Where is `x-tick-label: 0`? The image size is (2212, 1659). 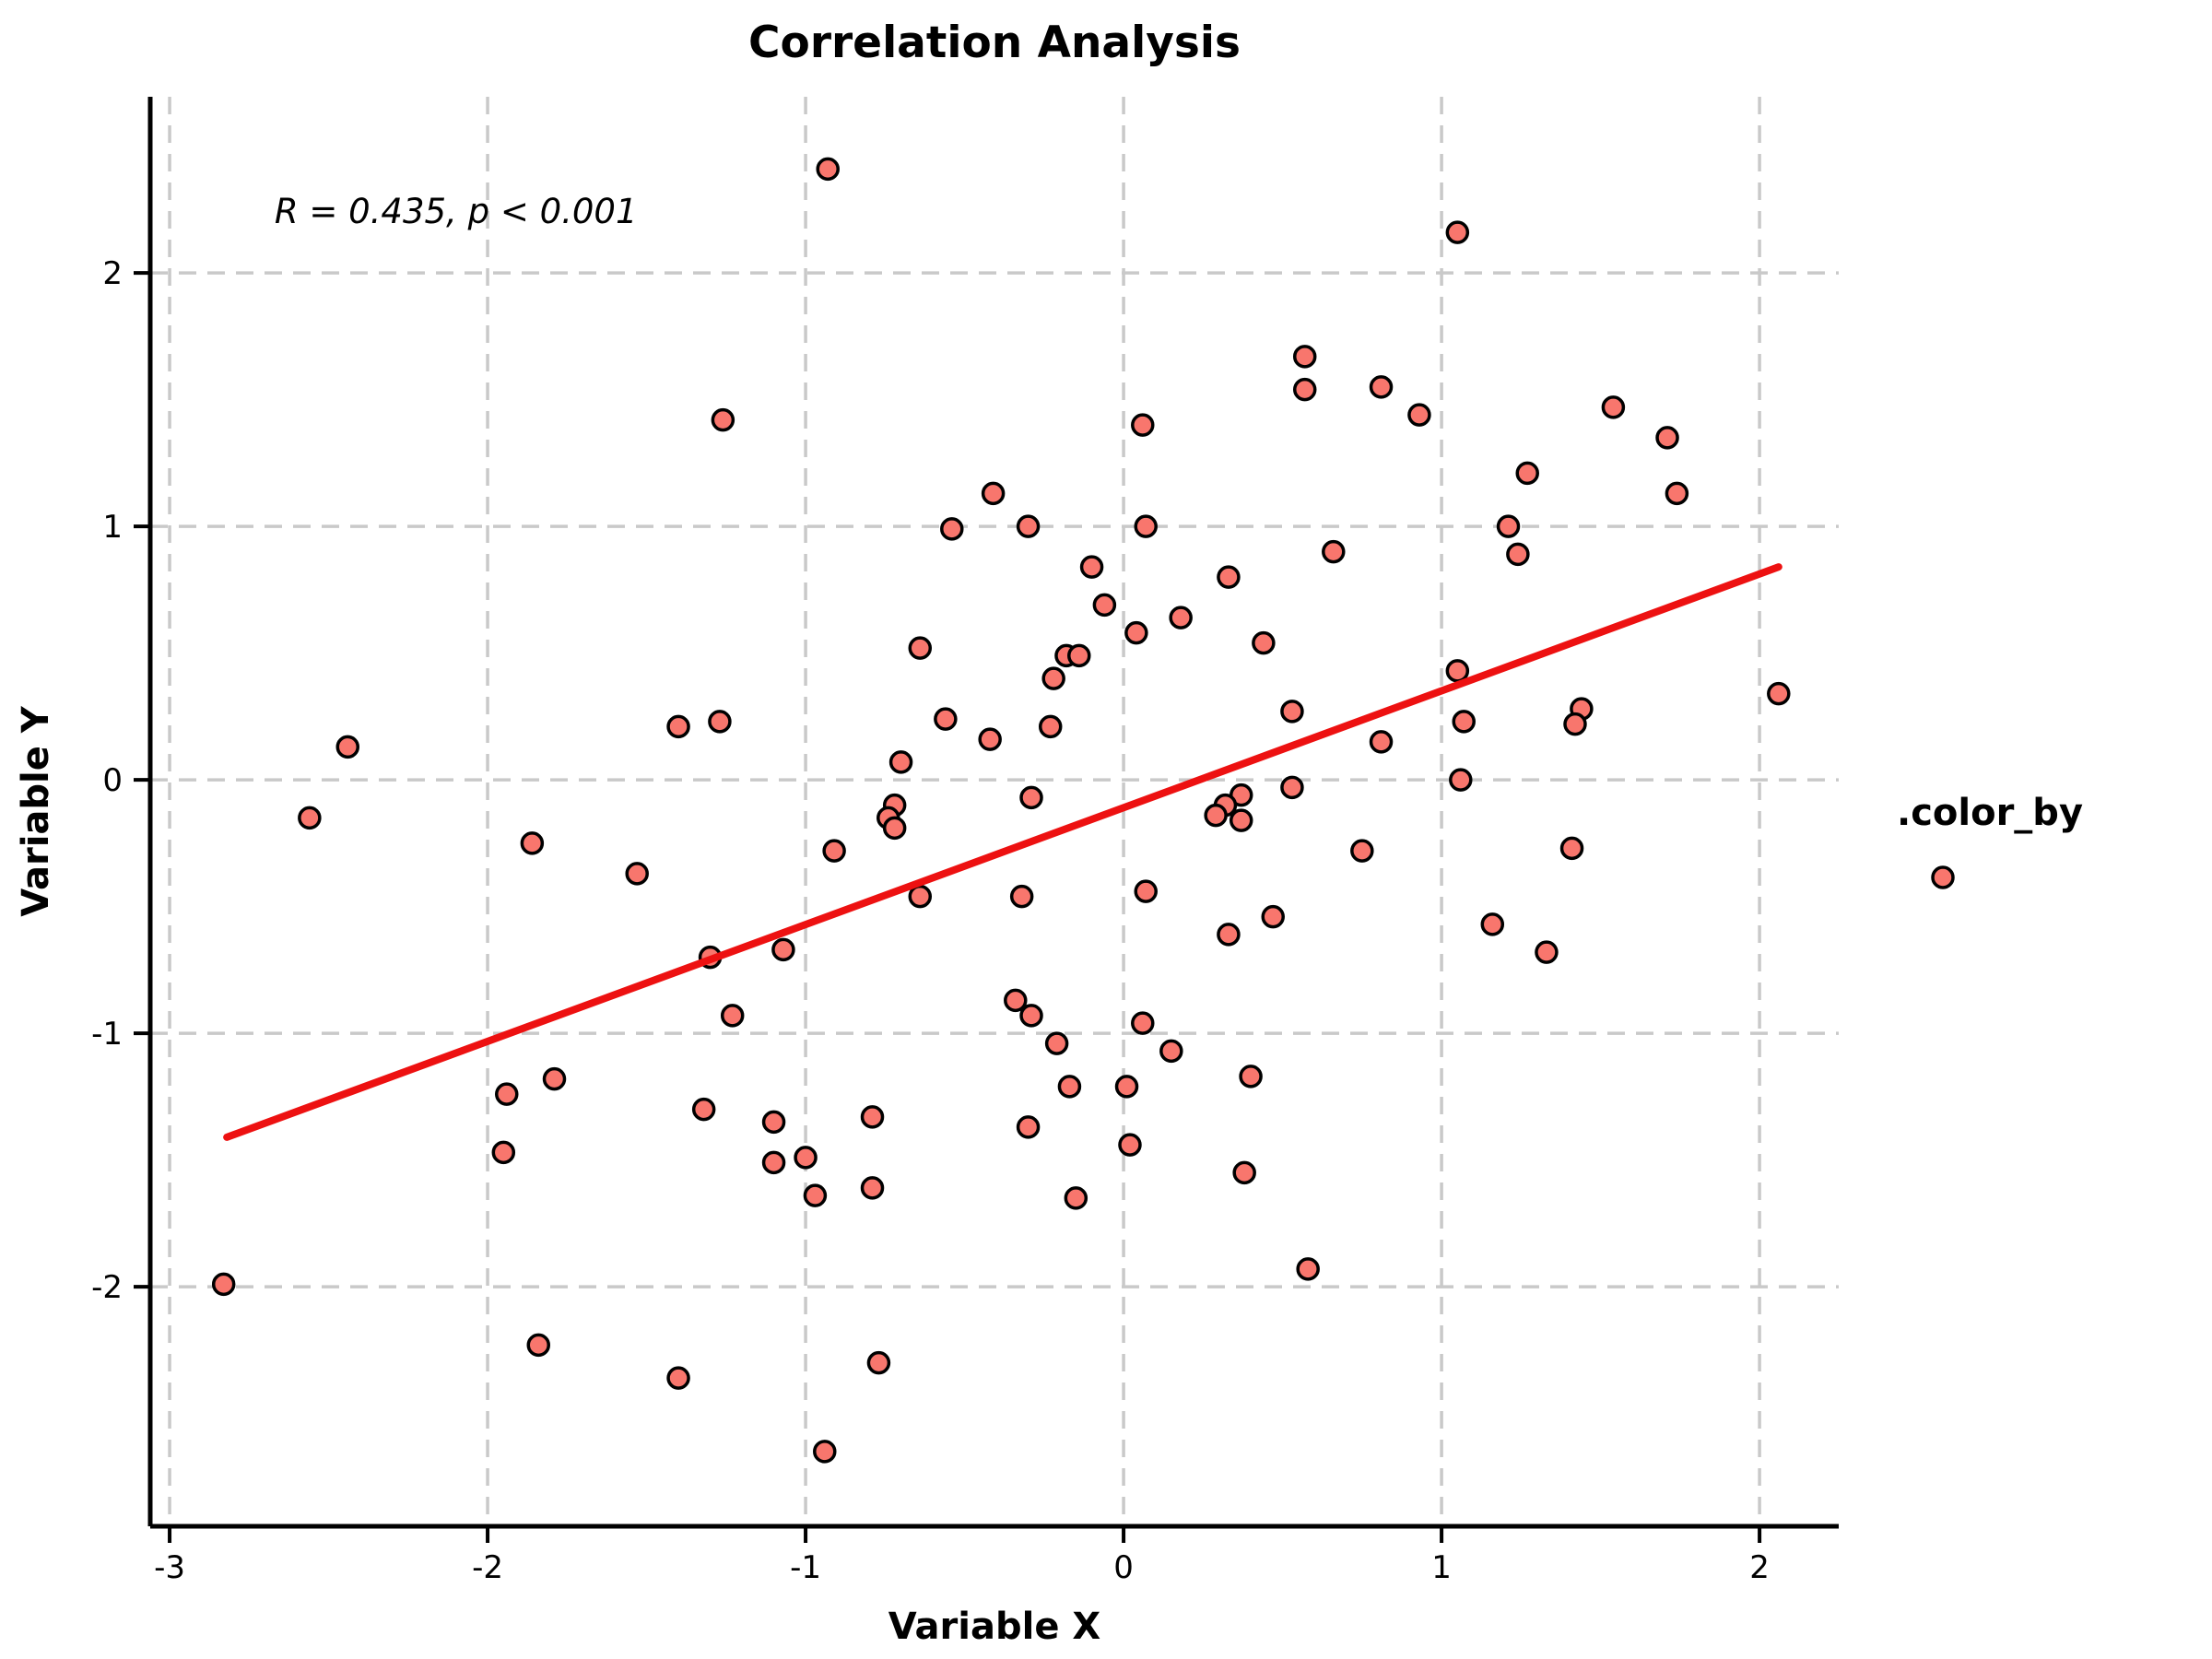
x-tick-label: 0 is located at coordinates (1123, 1567).